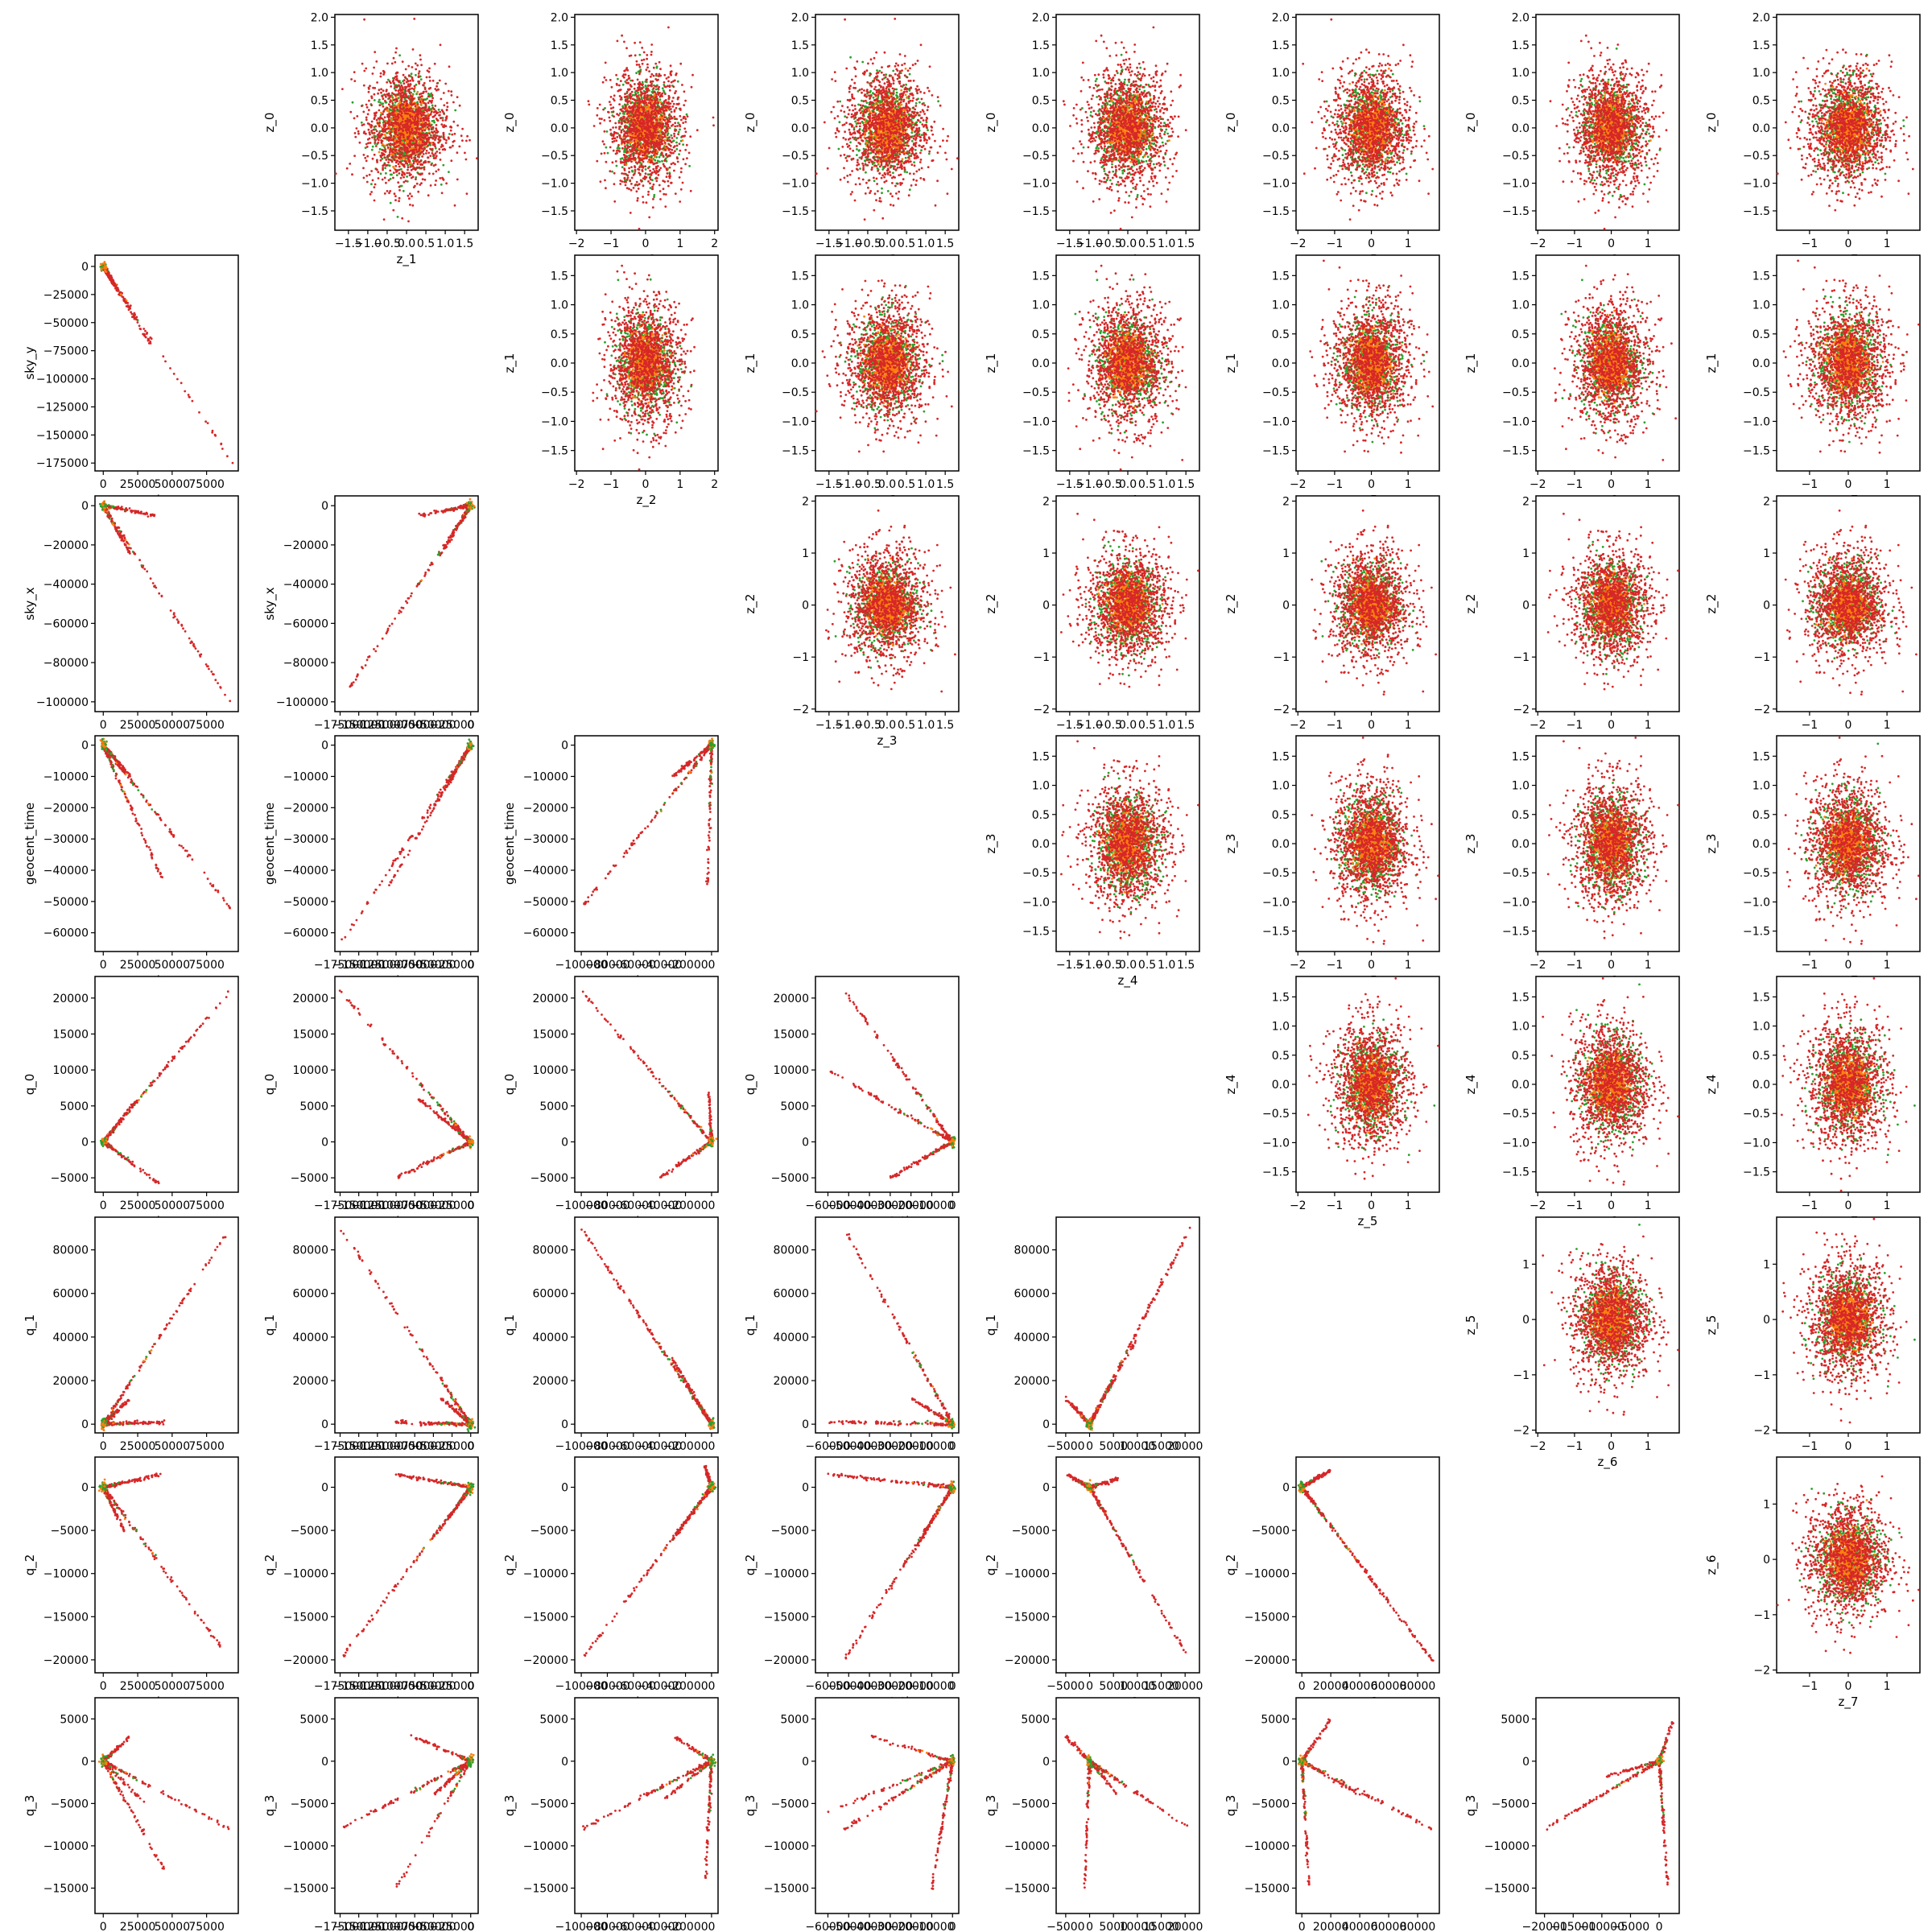 Image resolution: width=1932 pixels, height=1932 pixels. I want to click on x-tick-label: 1.5, so click(464, 243).